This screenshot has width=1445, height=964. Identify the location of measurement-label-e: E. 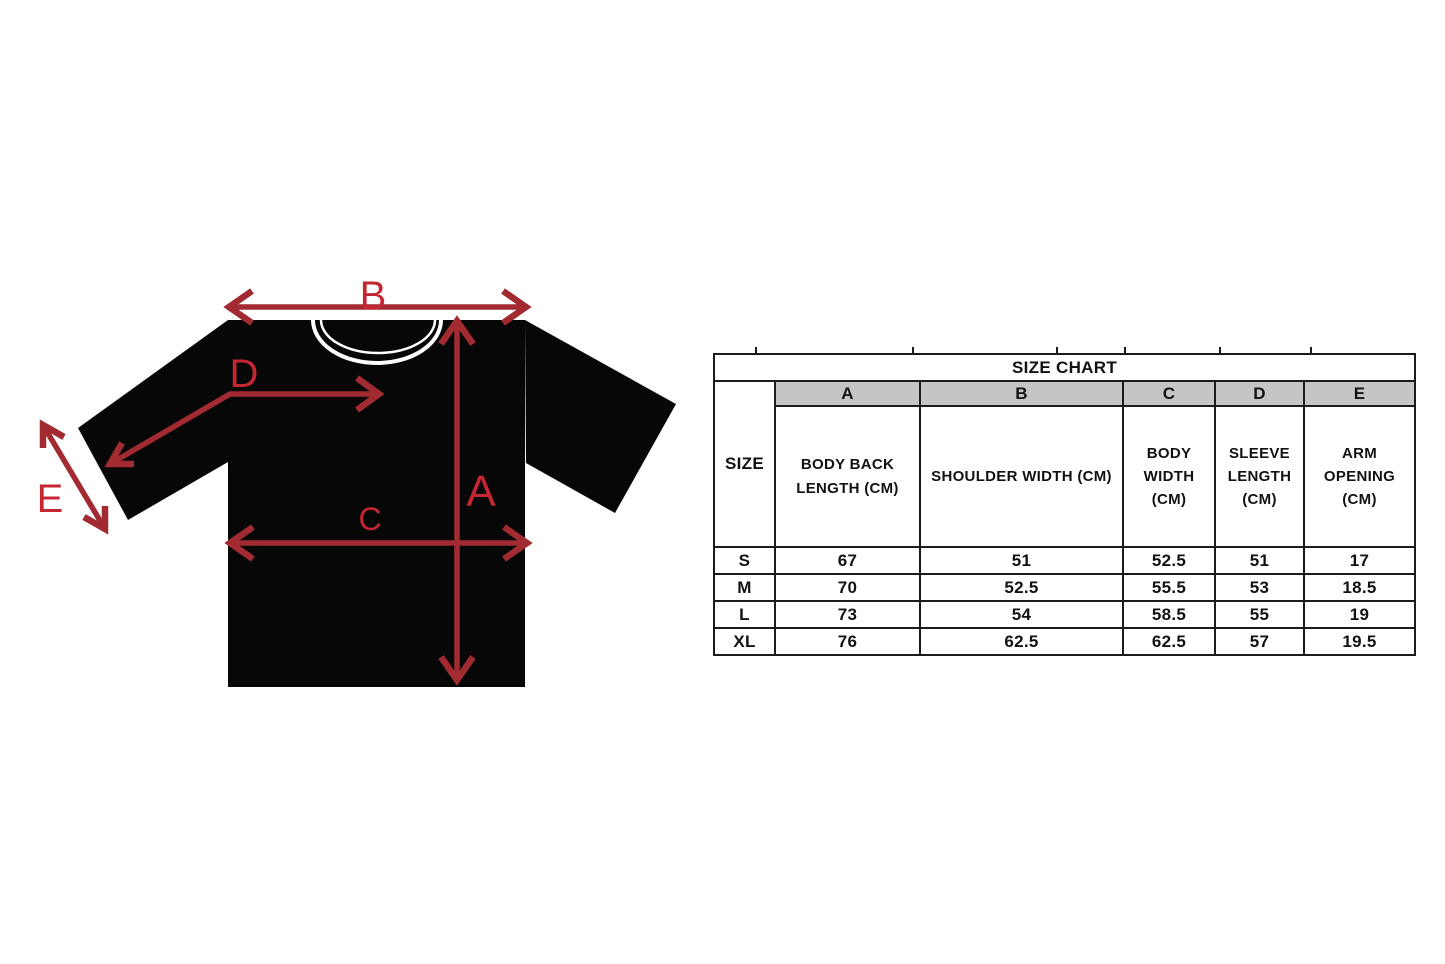
(50, 499).